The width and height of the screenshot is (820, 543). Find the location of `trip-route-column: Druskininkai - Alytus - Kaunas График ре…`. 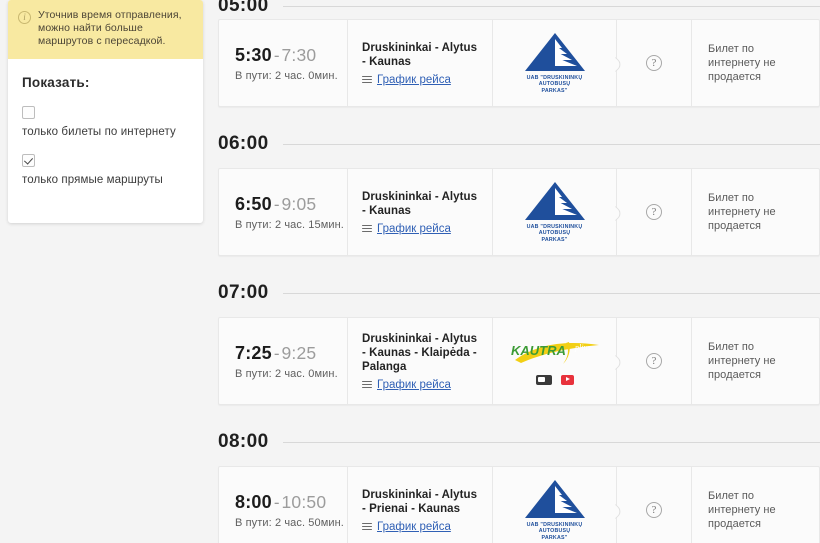

trip-route-column: Druskininkai - Alytus - Kaunas График ре… is located at coordinates (420, 63).